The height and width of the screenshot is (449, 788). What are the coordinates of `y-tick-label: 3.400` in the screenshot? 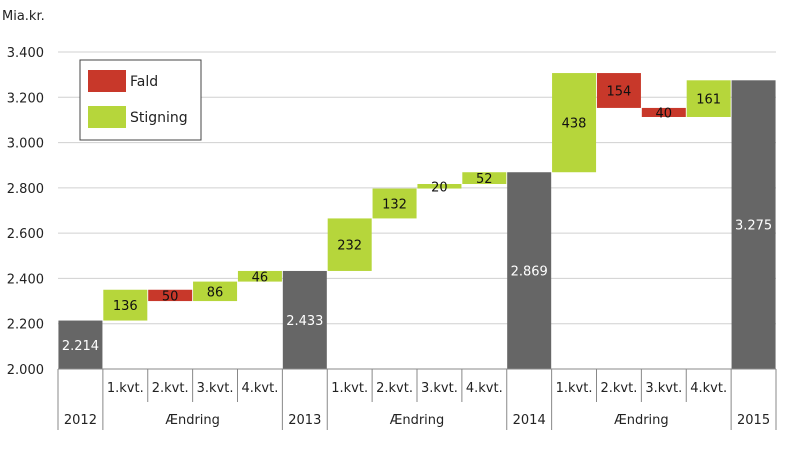 It's located at (25, 53).